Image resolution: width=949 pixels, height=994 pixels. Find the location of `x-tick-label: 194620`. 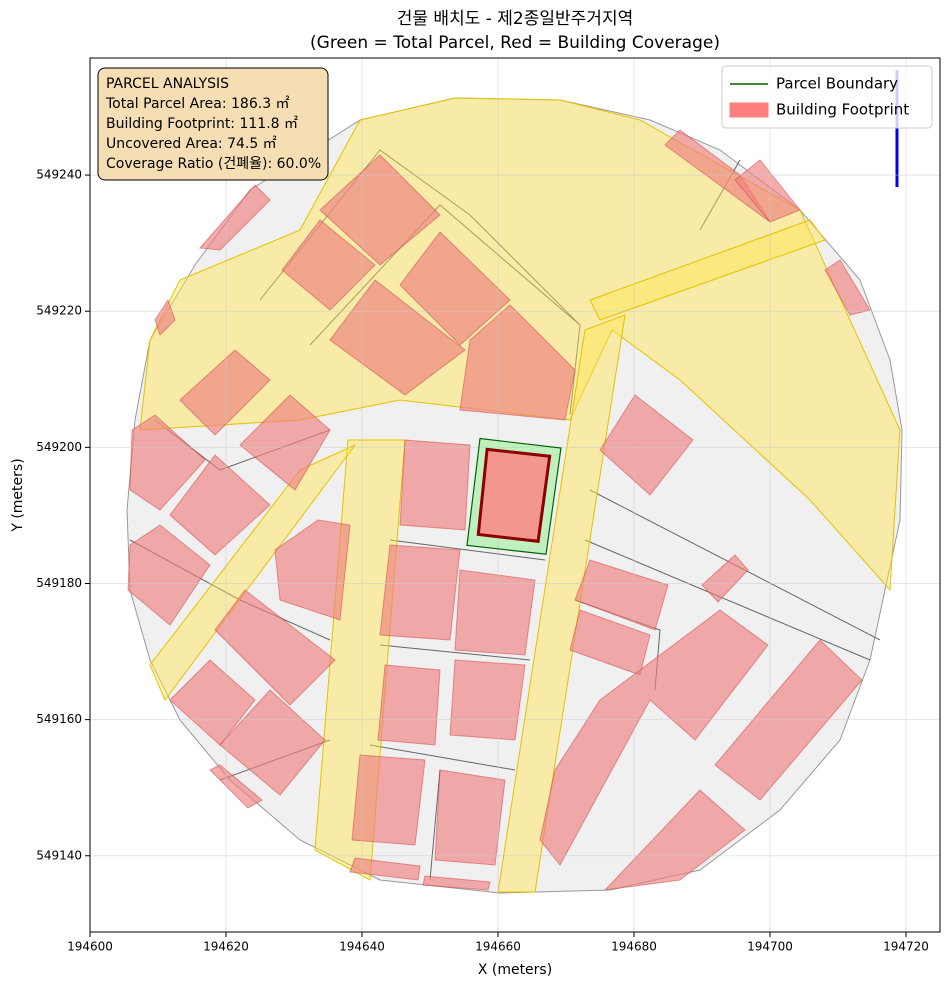

x-tick-label: 194620 is located at coordinates (226, 947).